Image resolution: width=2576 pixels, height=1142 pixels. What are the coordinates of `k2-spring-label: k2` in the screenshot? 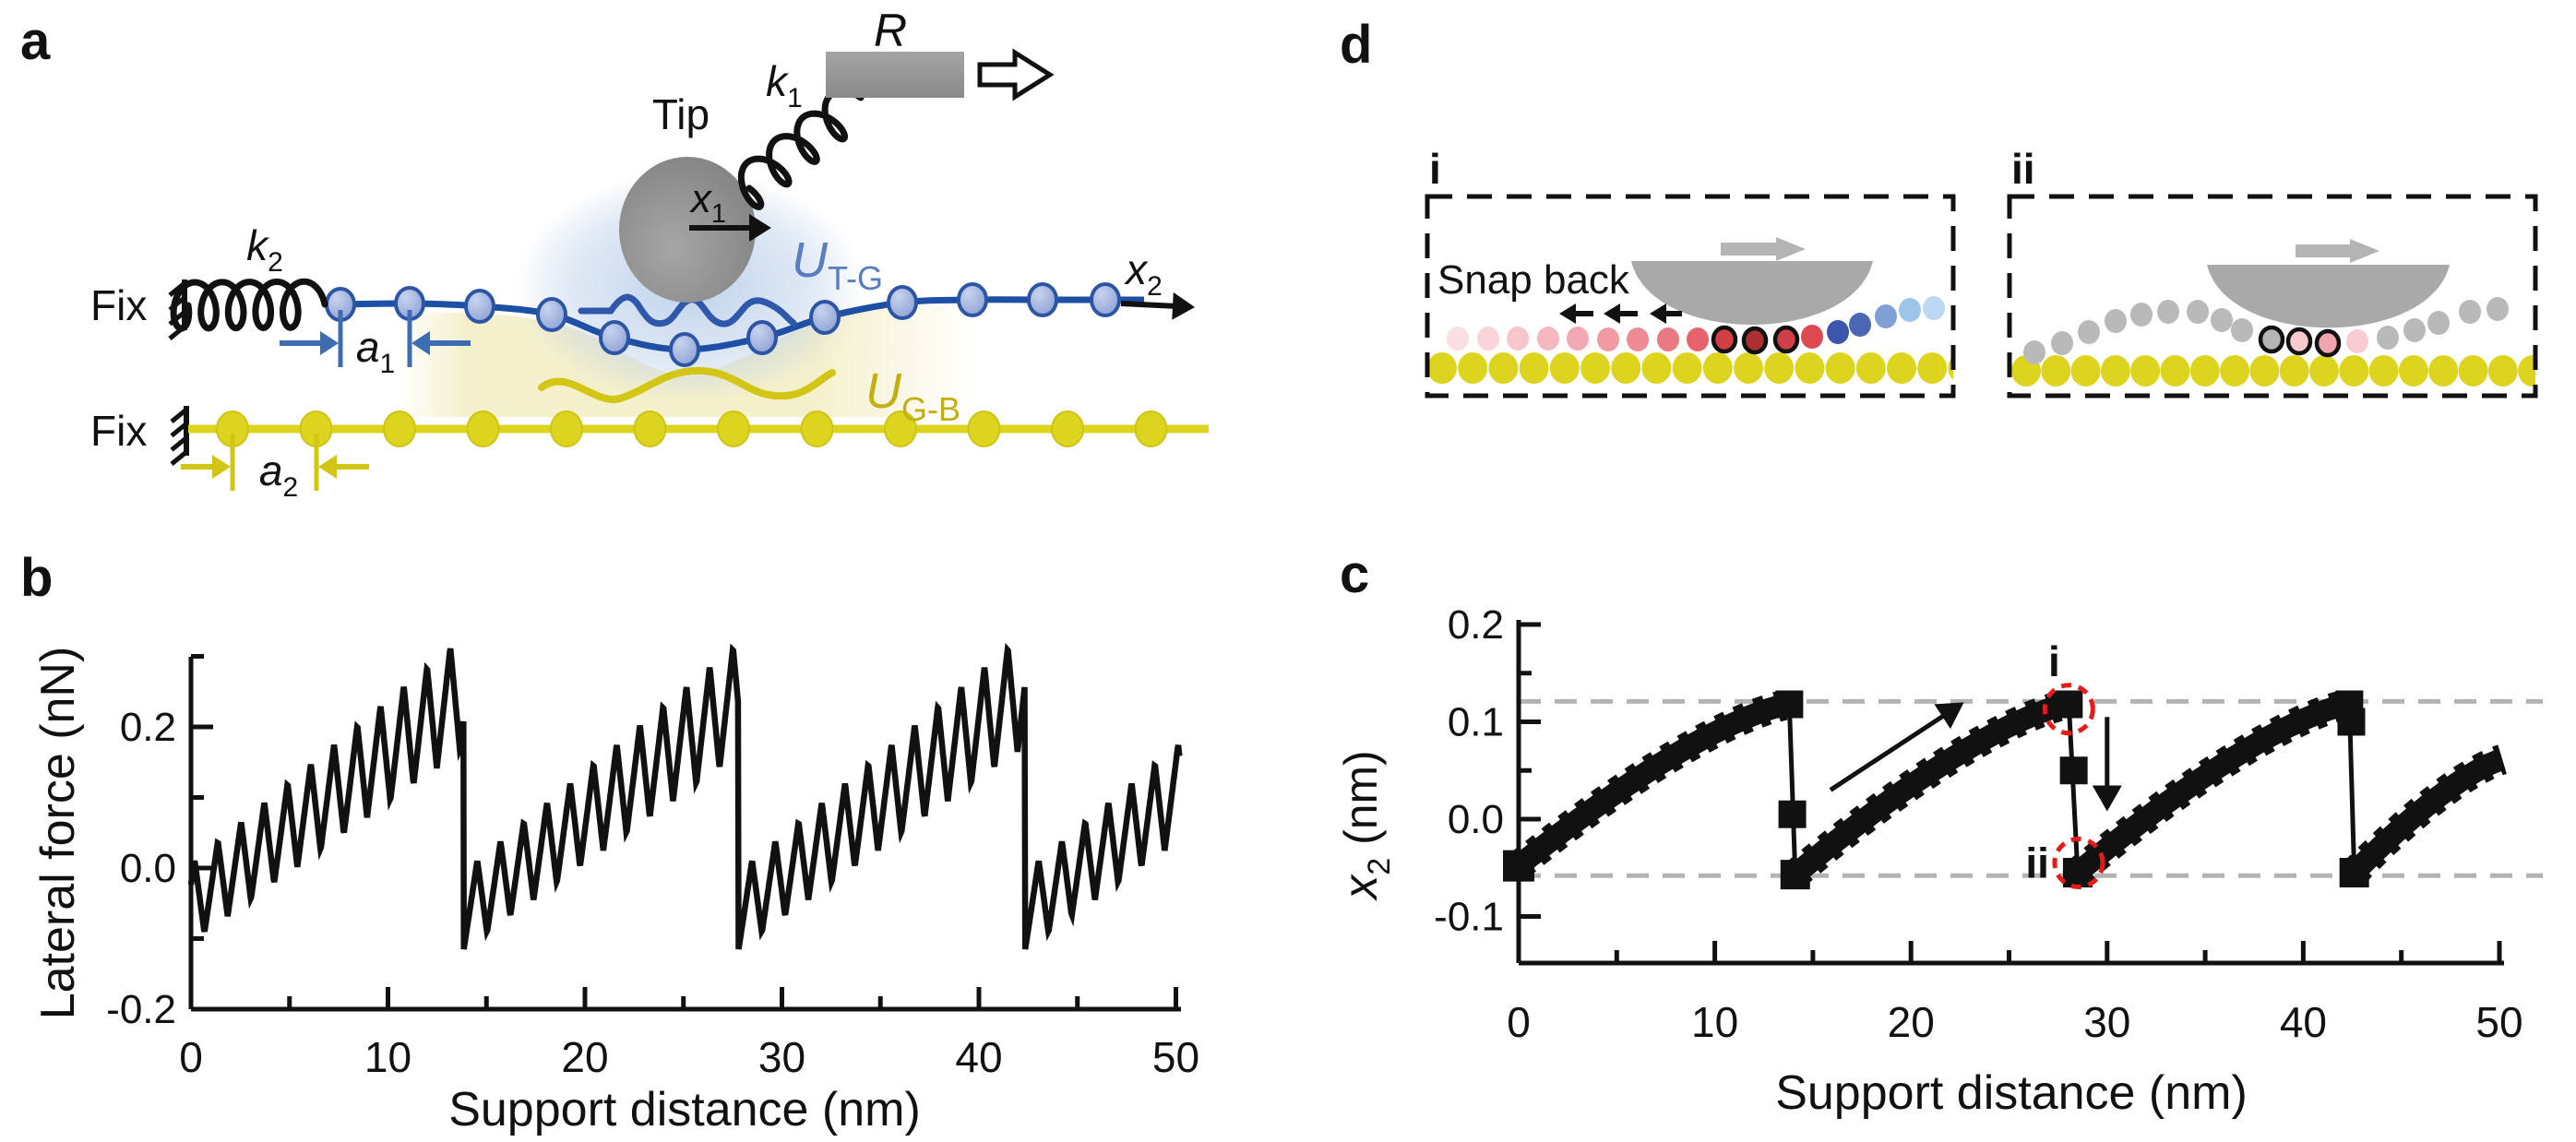 It's located at (264, 249).